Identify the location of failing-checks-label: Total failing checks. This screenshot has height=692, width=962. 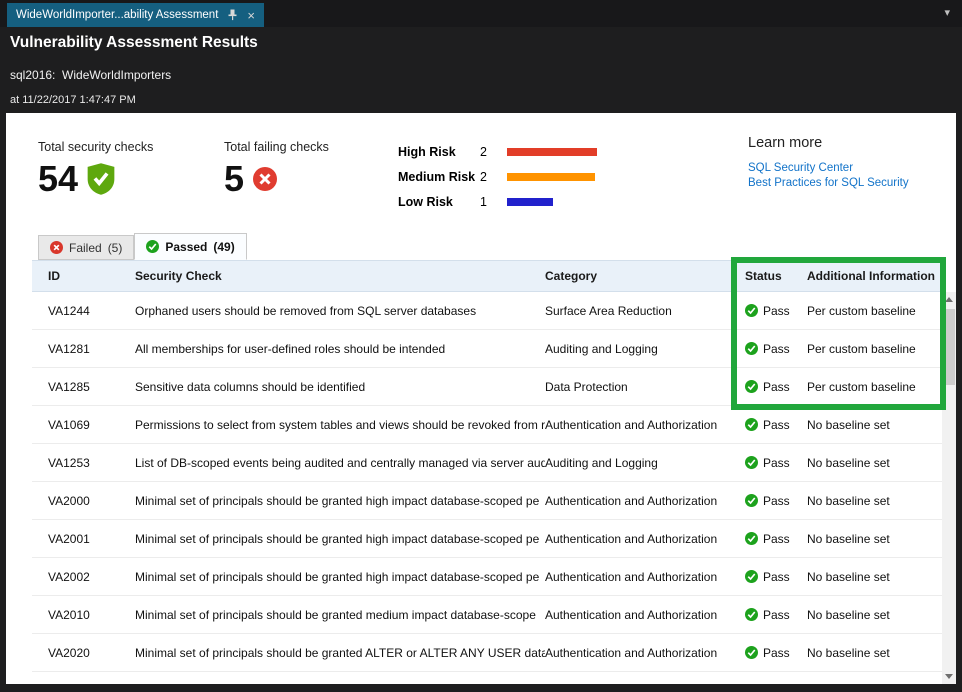
(276, 147).